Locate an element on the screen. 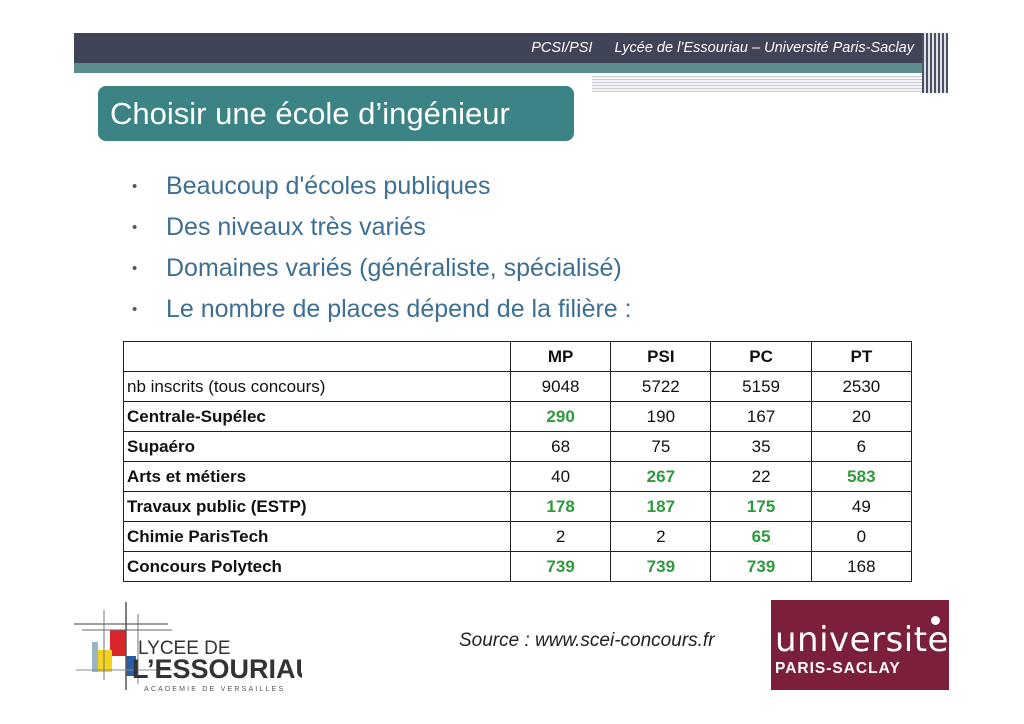 The width and height of the screenshot is (1024, 724). header-accent-bar is located at coordinates (498, 68).